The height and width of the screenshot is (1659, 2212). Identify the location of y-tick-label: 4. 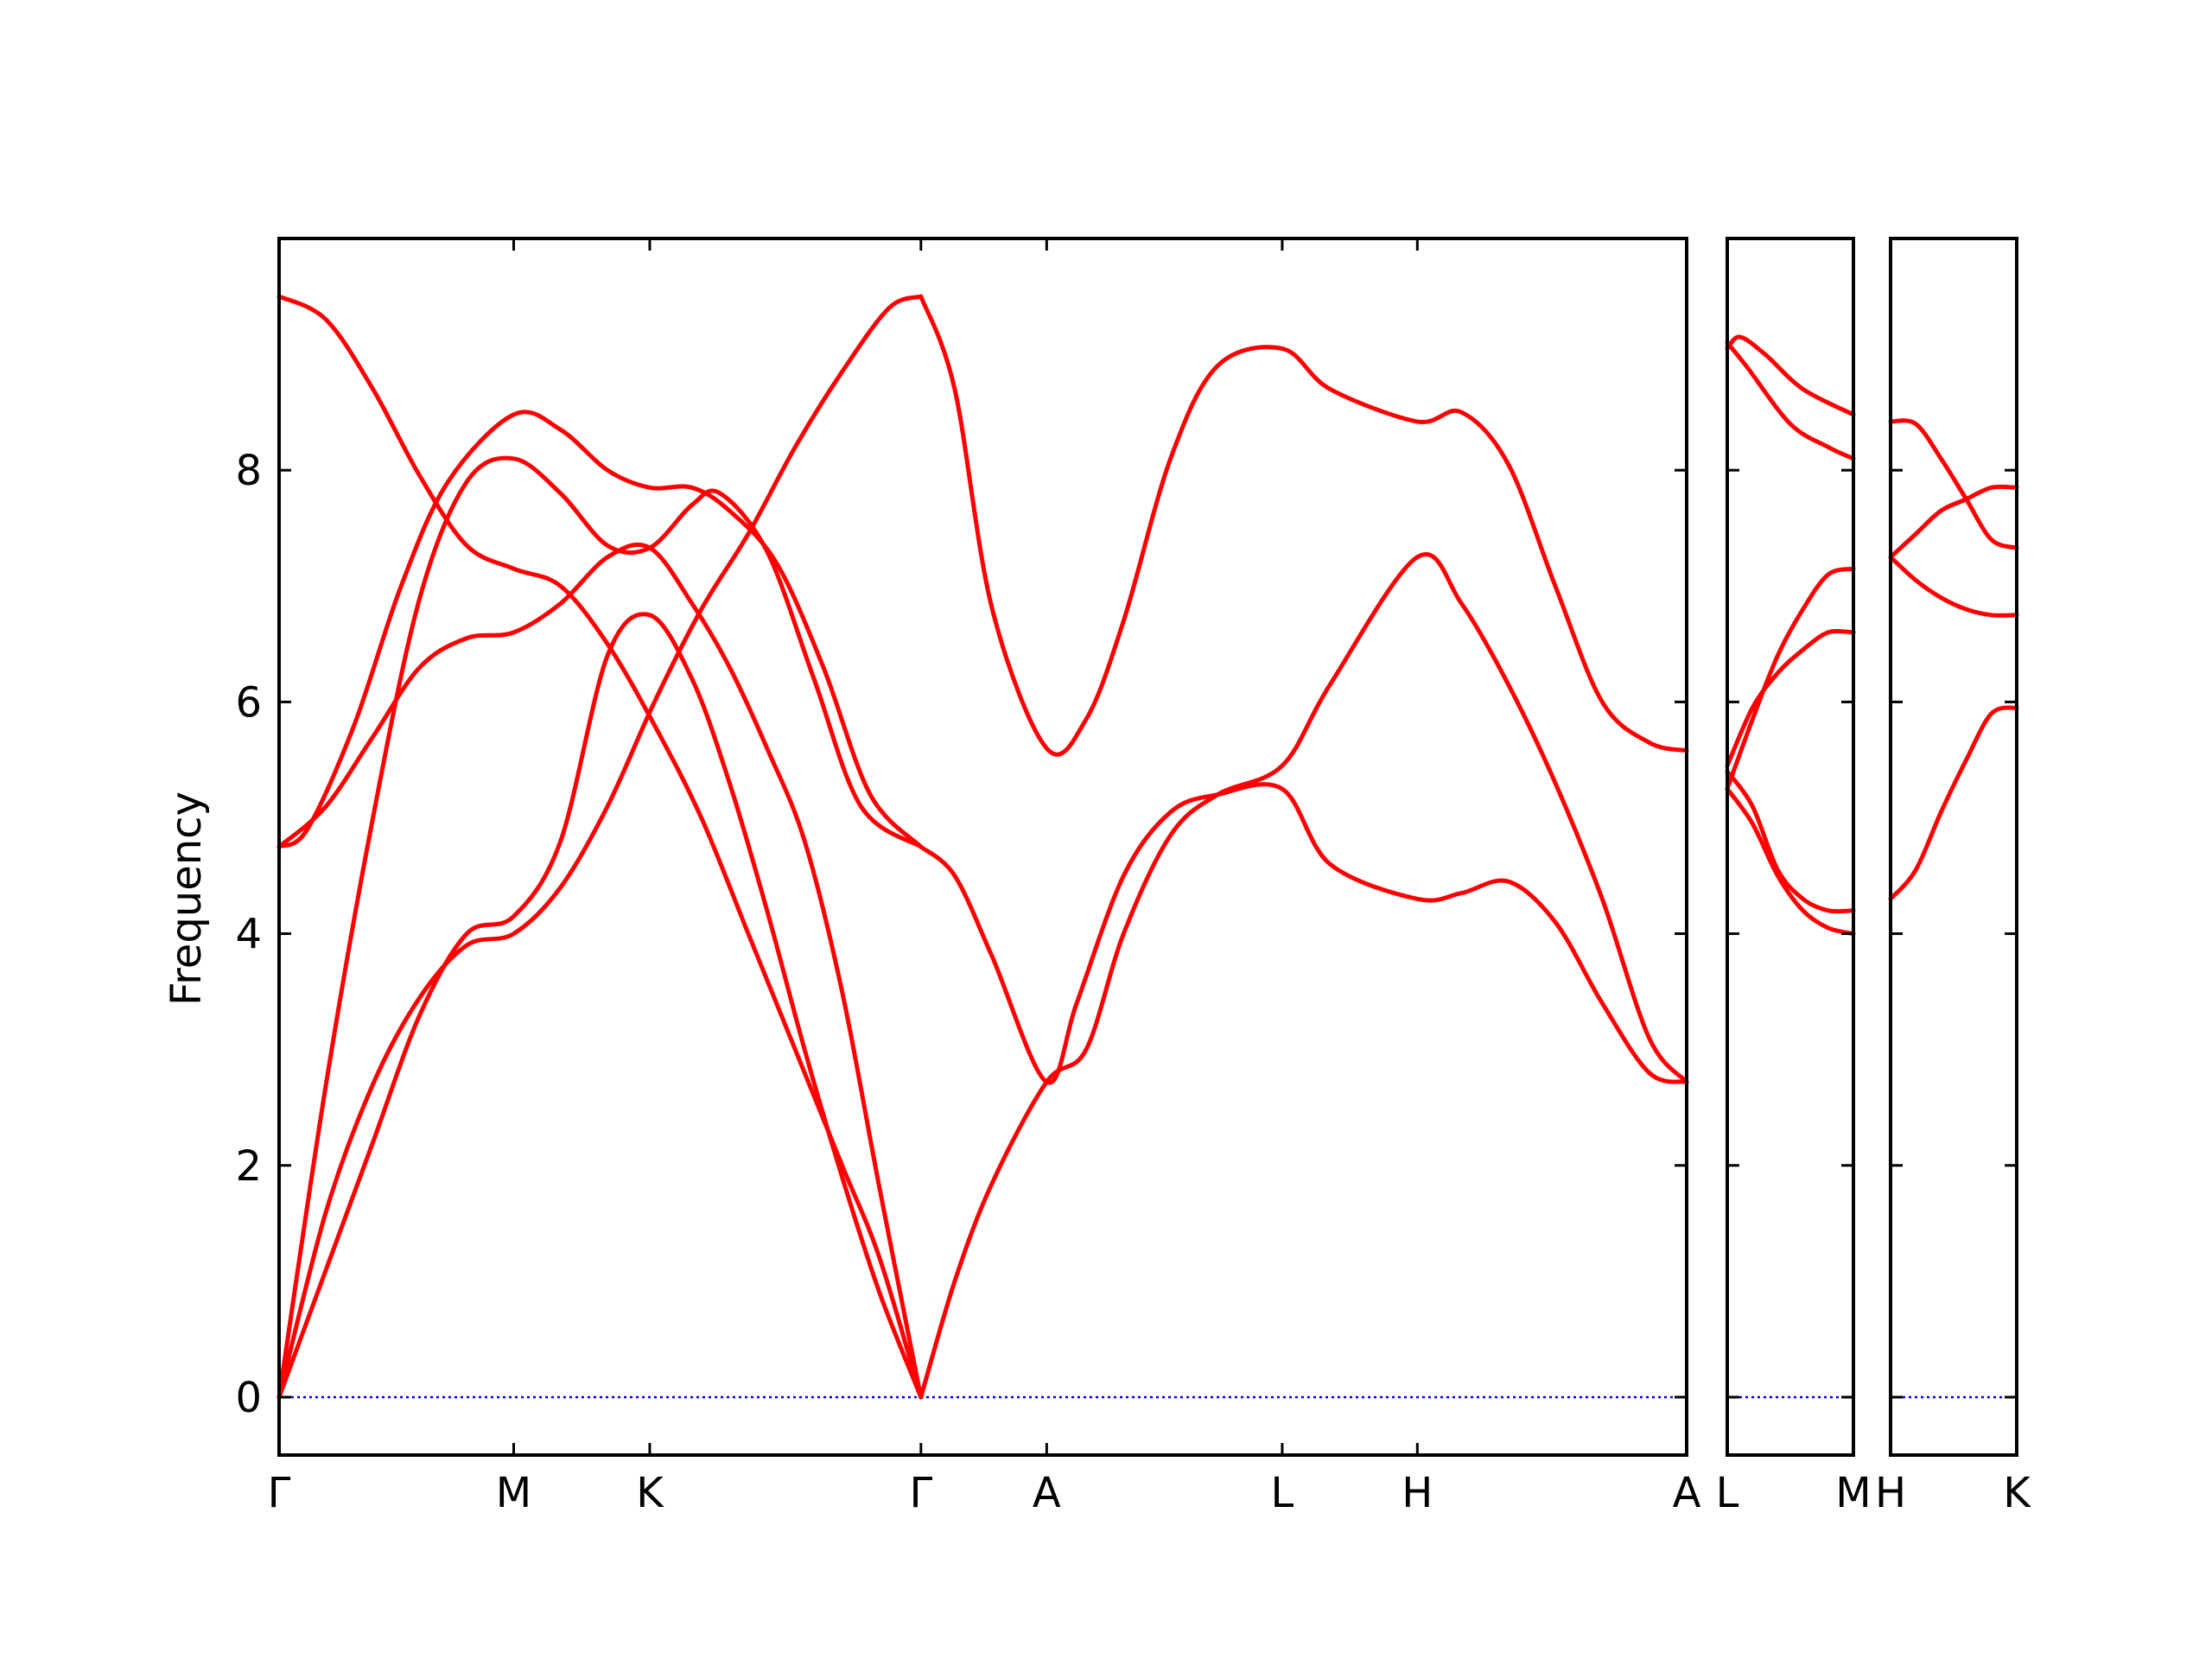
(248, 935).